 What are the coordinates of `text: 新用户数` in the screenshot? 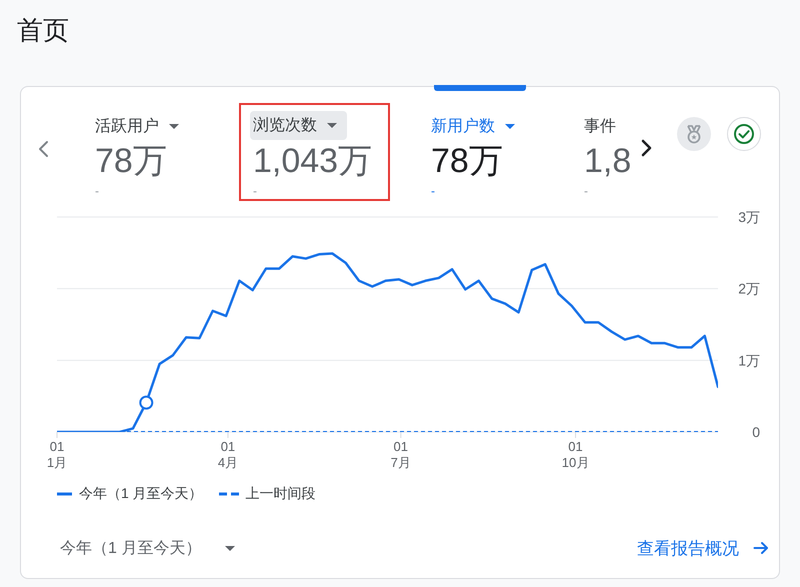 It's located at (463, 126).